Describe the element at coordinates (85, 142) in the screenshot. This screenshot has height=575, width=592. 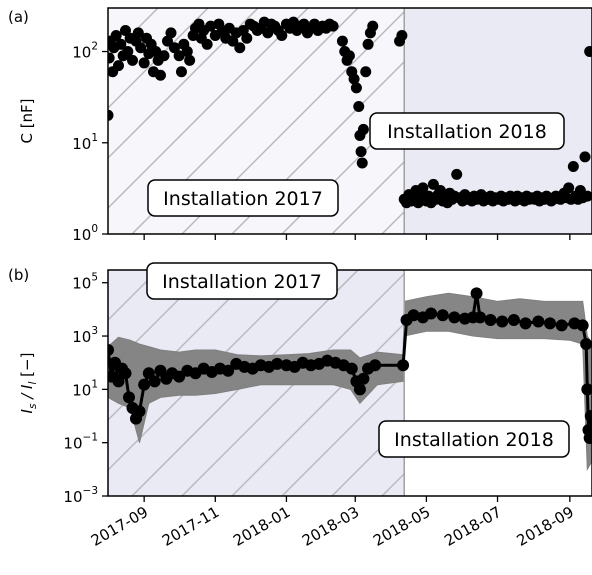
I see `panel-a-y-tick-label: 10¹` at that location.